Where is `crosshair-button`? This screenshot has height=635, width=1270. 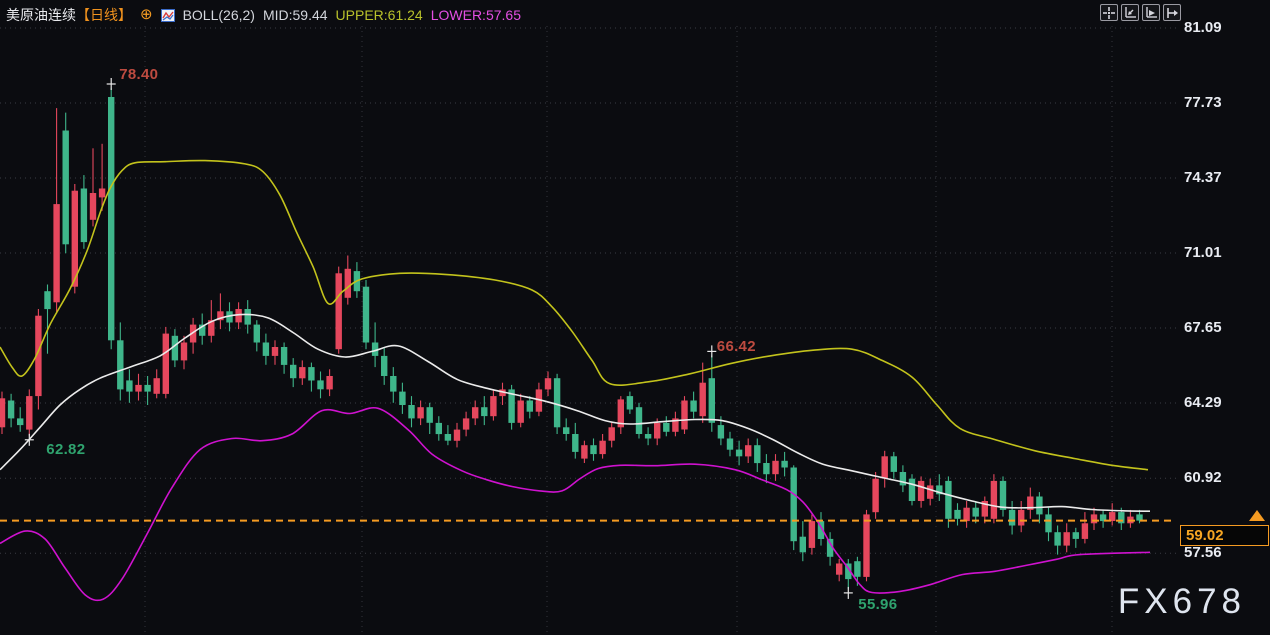 crosshair-button is located at coordinates (1109, 12).